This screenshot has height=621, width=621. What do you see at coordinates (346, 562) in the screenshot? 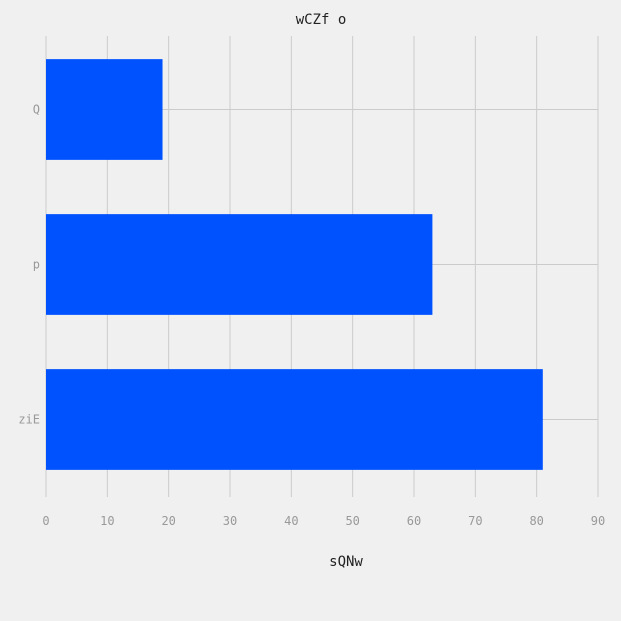
I see `x-axis-label: sQNw` at bounding box center [346, 562].